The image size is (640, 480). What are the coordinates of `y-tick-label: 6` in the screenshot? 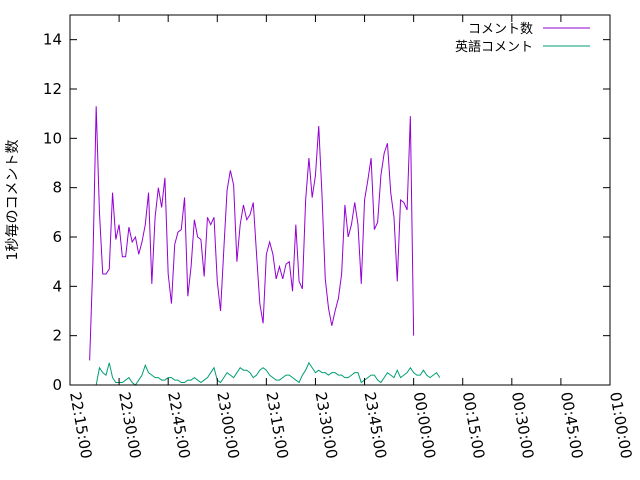 It's located at (57, 237).